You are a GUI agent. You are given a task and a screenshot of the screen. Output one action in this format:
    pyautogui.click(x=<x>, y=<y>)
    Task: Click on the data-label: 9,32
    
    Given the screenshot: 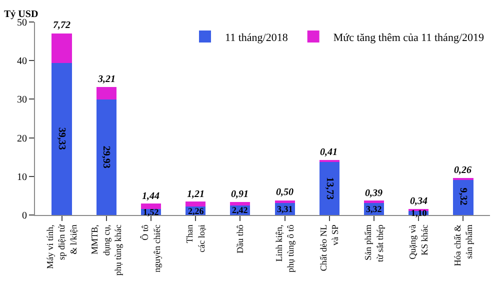 What is the action you would take?
    pyautogui.click(x=462, y=197)
    